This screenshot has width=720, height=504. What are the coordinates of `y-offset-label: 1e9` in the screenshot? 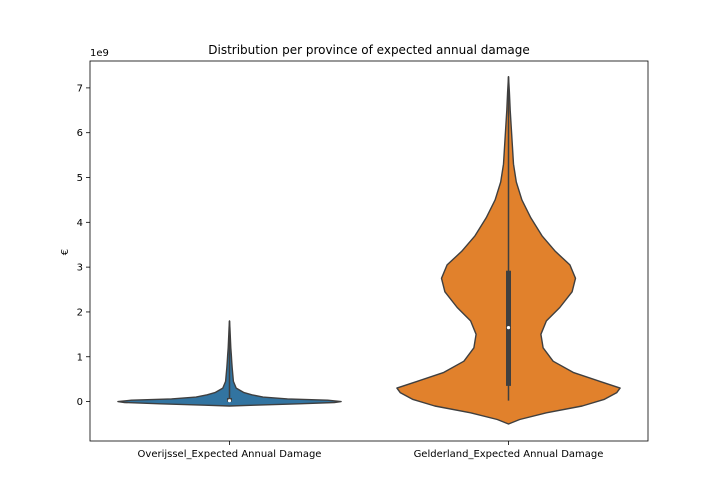 It's located at (99, 53).